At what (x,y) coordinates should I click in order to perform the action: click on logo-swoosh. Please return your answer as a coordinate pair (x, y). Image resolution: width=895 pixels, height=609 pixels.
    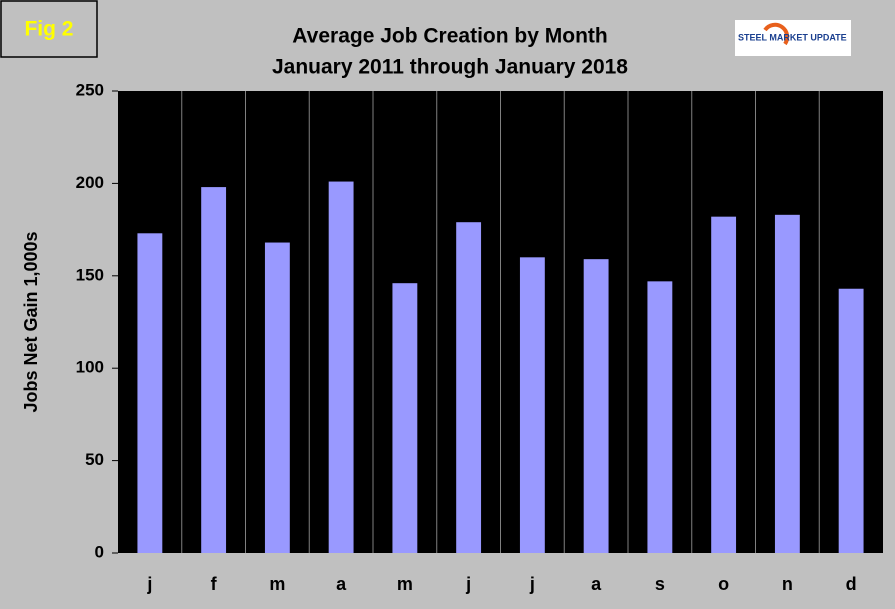
    Looking at the image, I should click on (776, 34).